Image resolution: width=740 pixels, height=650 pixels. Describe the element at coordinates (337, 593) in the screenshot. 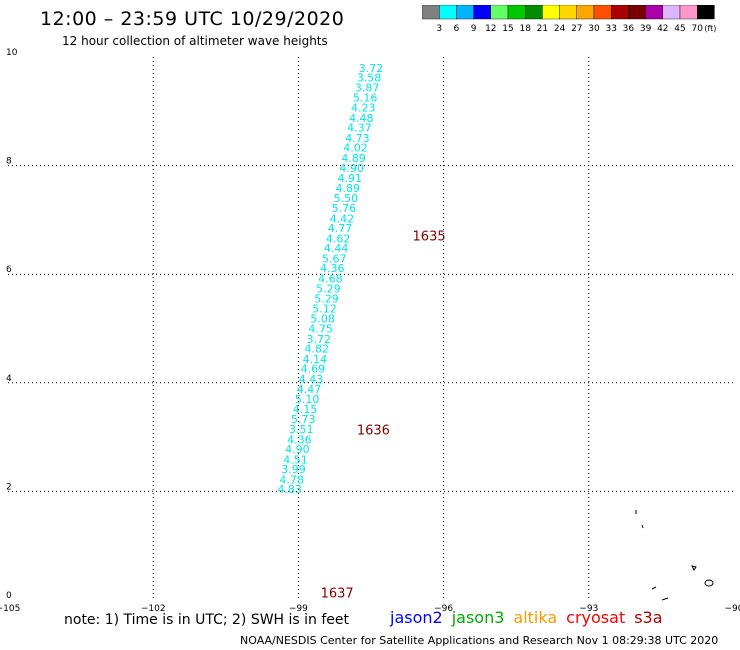

I see `pass-time-label: 1637` at that location.